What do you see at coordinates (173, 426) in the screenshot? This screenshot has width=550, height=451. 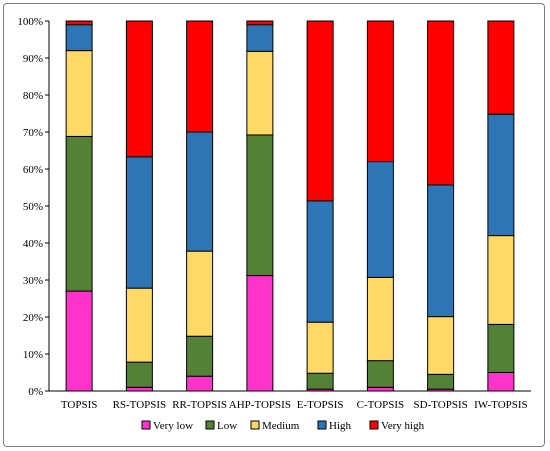 I see `legend-label: Very low` at bounding box center [173, 426].